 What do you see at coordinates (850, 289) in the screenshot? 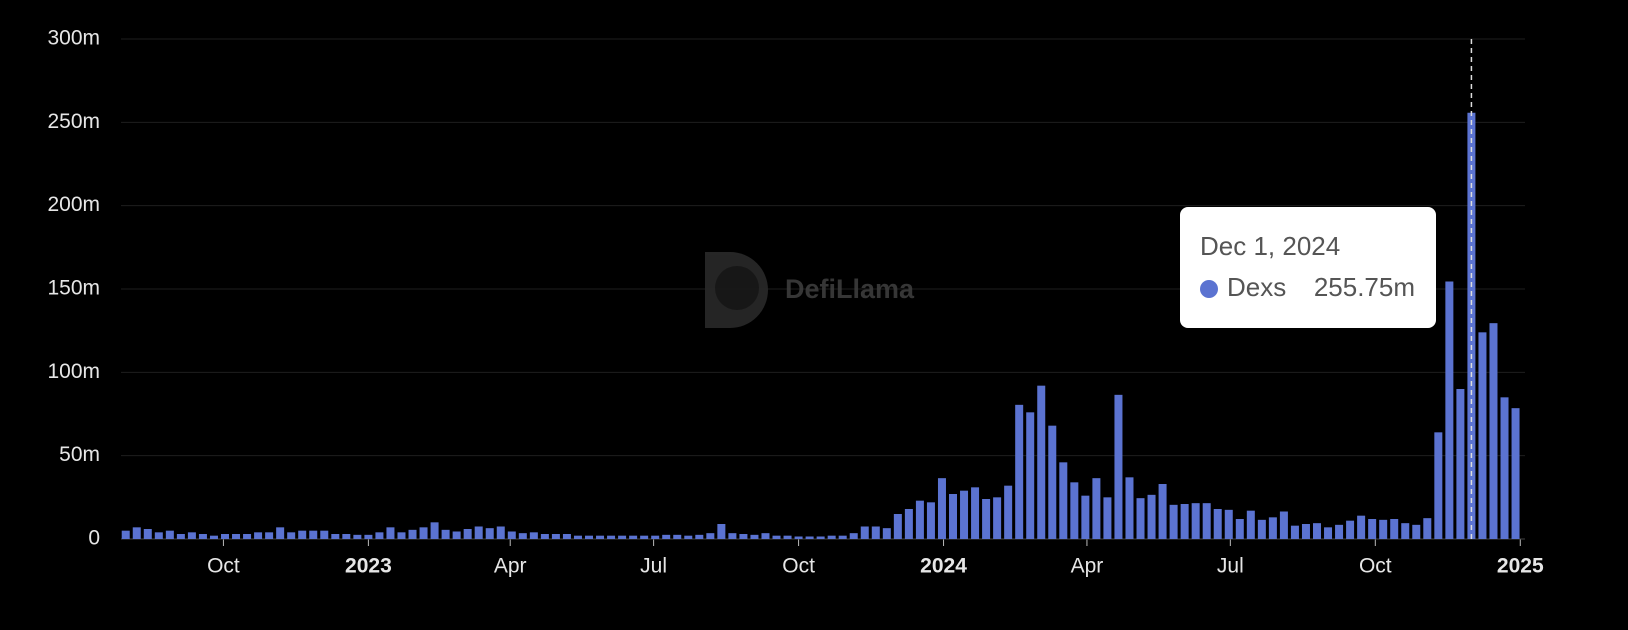
I see `watermark-text: DefiLlama` at bounding box center [850, 289].